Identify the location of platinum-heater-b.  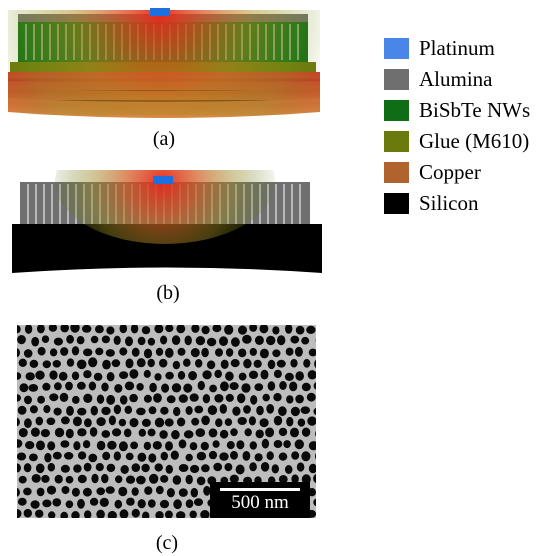
(163, 180).